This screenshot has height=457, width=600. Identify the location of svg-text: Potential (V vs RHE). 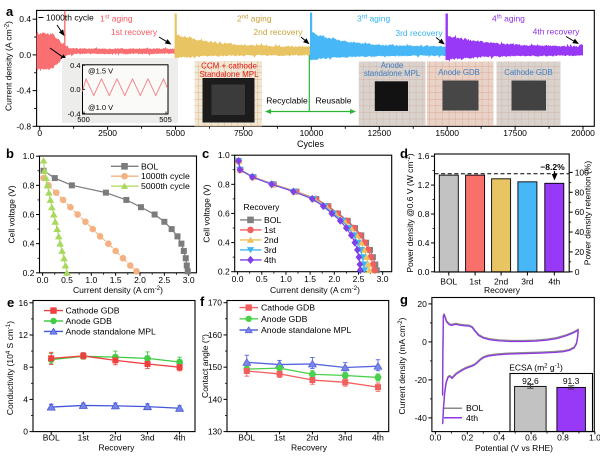
(514, 448).